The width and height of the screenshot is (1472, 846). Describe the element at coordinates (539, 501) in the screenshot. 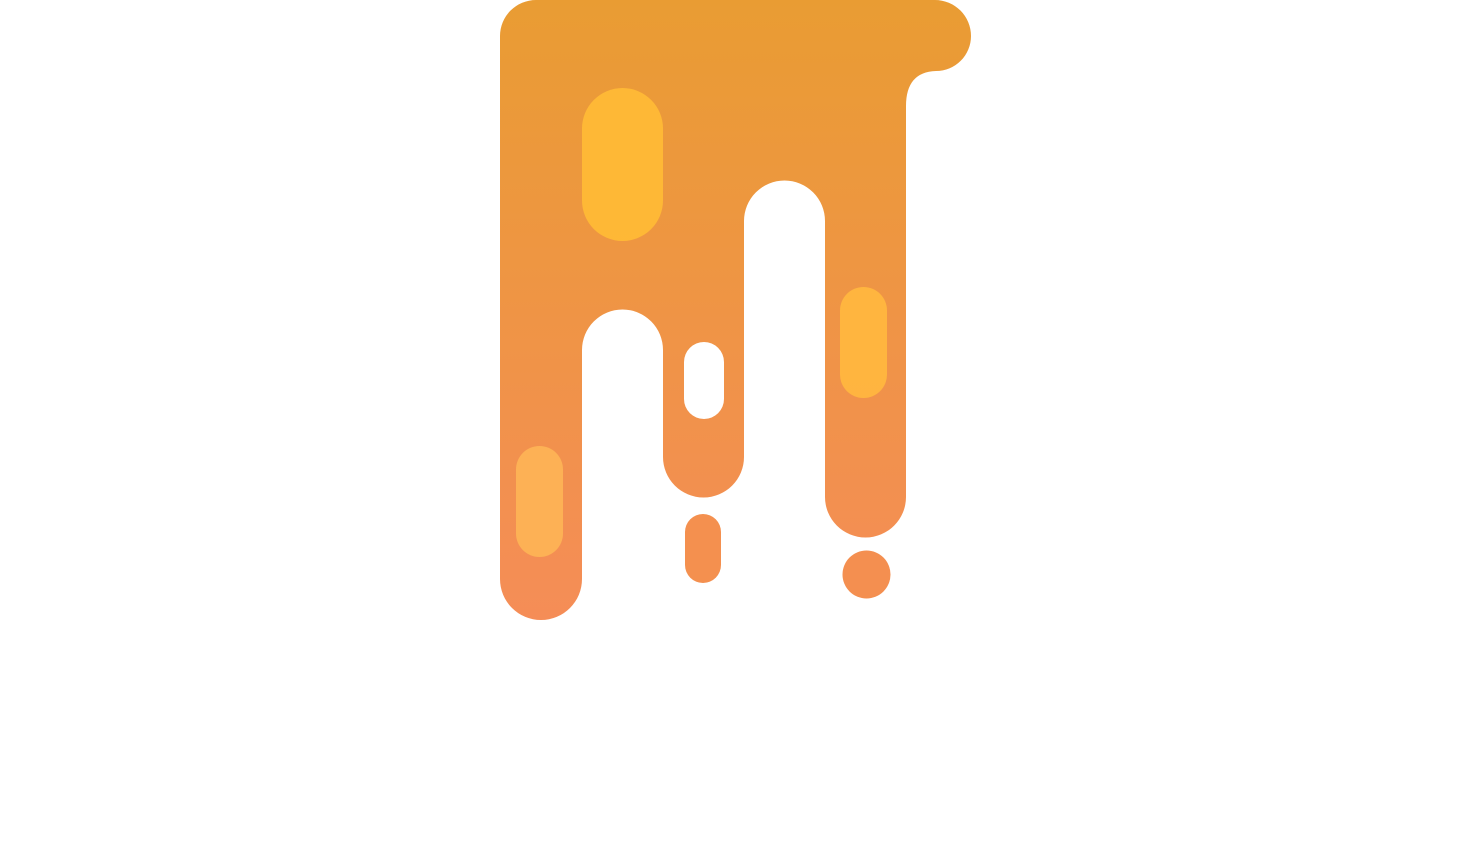

I see `highlight-capsule-bottom-left` at that location.